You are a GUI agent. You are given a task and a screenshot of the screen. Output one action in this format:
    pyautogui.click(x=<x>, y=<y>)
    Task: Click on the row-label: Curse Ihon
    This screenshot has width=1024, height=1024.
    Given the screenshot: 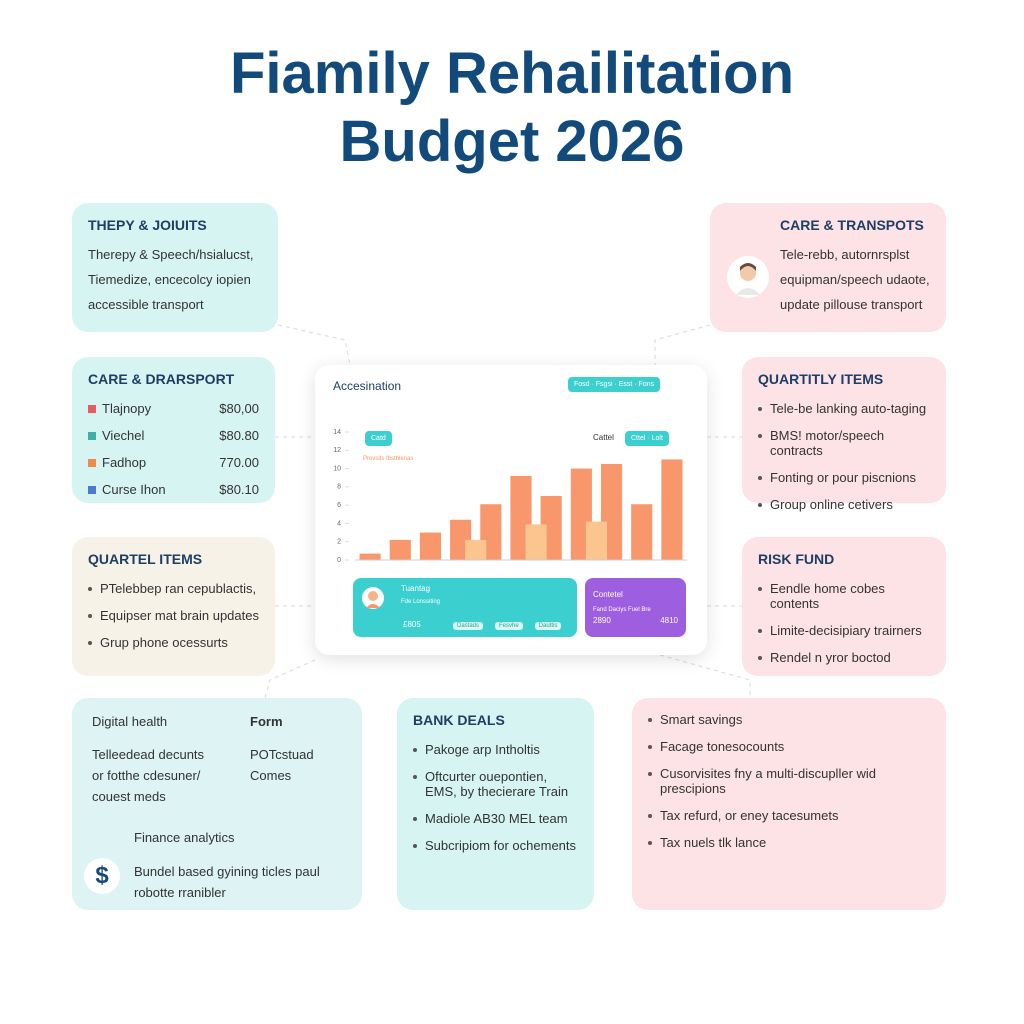 What is the action you would take?
    pyautogui.click(x=127, y=489)
    